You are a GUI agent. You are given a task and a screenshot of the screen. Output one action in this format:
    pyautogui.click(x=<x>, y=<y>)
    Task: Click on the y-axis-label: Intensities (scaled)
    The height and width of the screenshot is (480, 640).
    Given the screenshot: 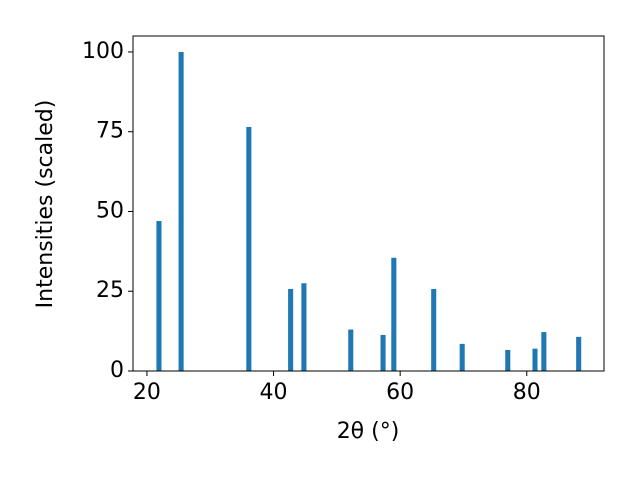 What is the action you would take?
    pyautogui.click(x=45, y=204)
    